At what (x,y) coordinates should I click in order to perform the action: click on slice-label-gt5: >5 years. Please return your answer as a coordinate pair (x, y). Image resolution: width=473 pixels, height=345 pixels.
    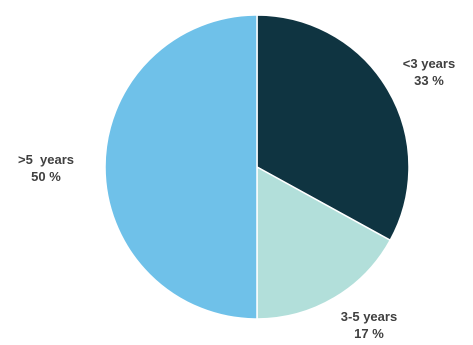
    Looking at the image, I should click on (46, 159).